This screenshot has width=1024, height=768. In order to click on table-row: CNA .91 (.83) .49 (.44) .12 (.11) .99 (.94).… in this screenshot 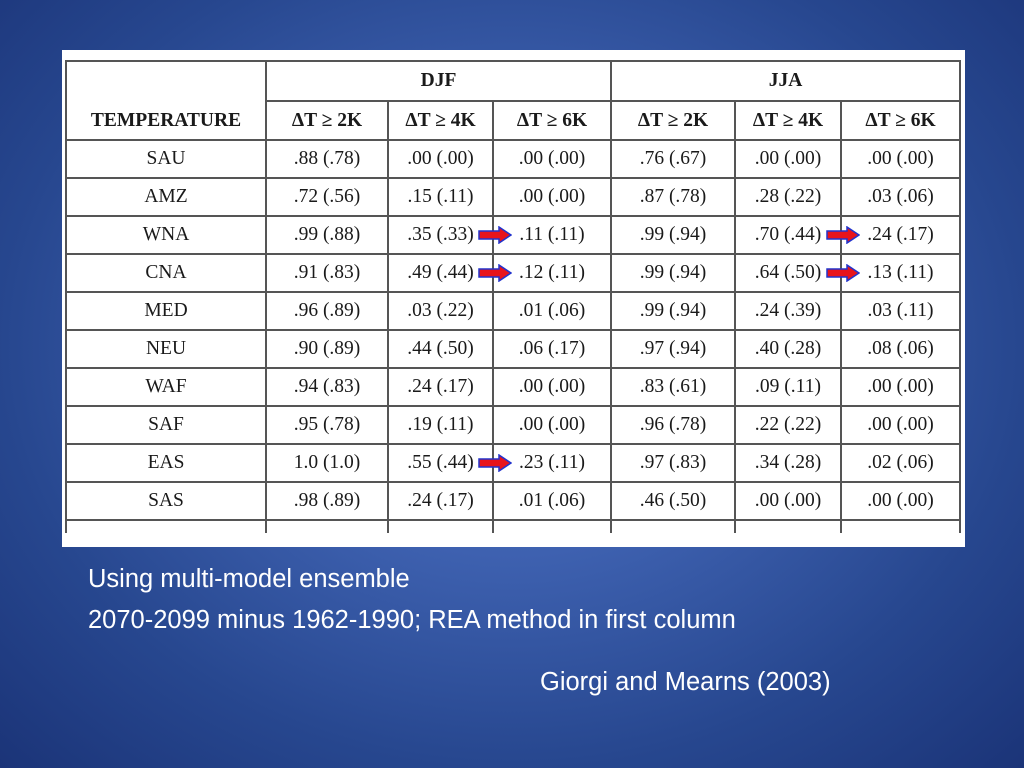, I will do `click(513, 273)`.